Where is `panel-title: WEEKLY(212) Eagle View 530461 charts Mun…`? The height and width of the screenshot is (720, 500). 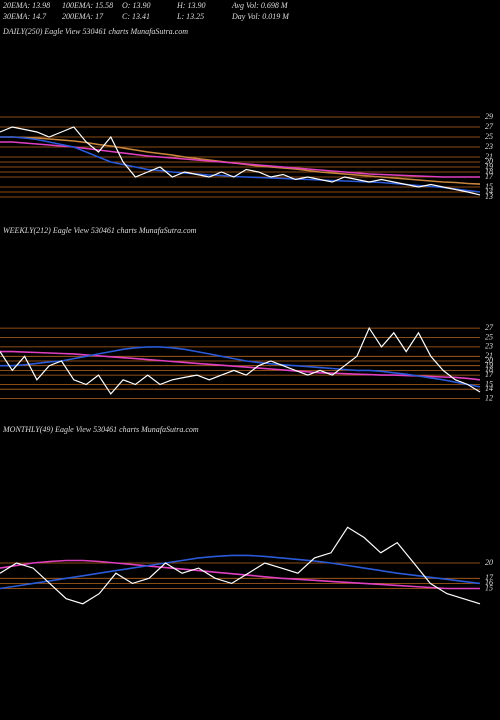
panel-title: WEEKLY(212) Eagle View 530461 charts Mun… is located at coordinates (100, 230).